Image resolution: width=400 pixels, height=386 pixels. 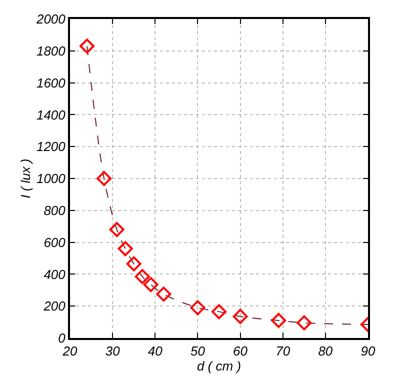 What do you see at coordinates (219, 366) in the screenshot?
I see `x-axis-title: d ( cm )` at bounding box center [219, 366].